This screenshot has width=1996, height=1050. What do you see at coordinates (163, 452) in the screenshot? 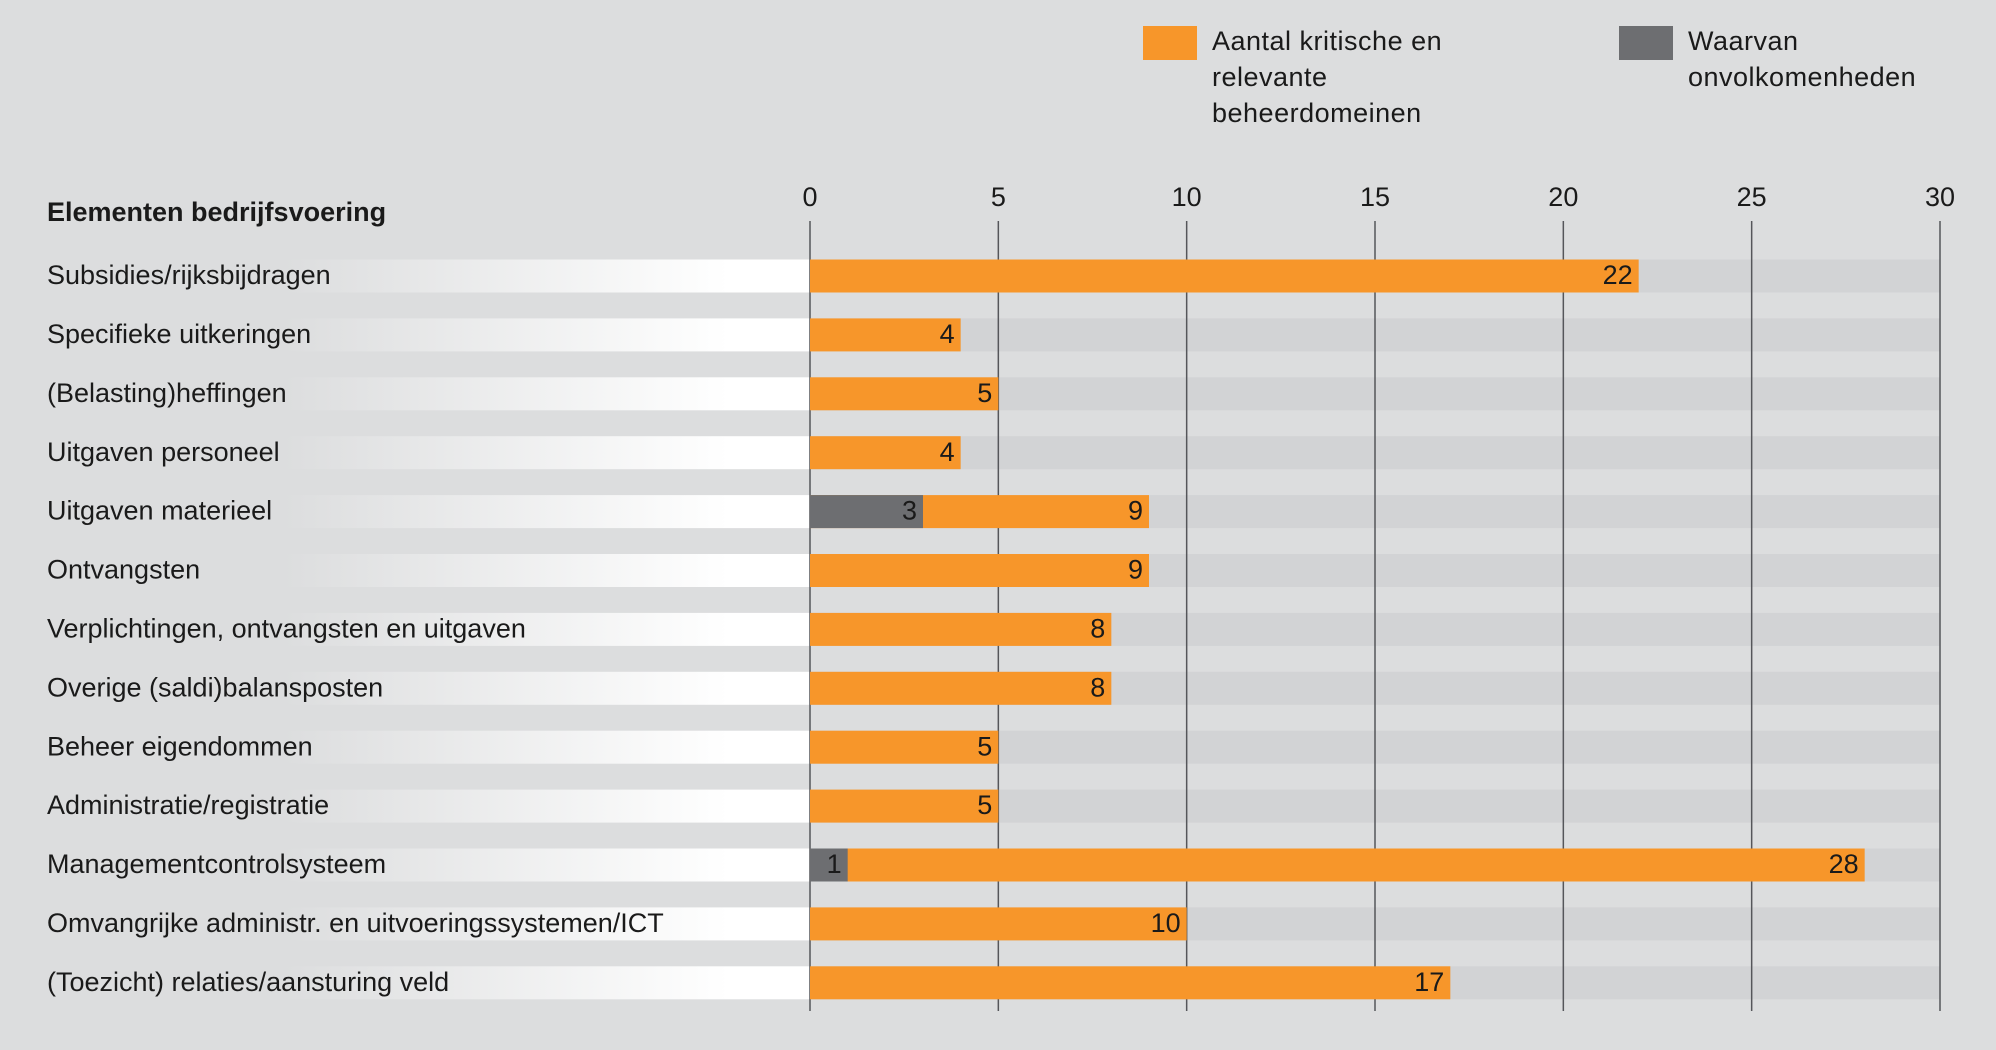
I see `y-tick-label: Uitgaven personeel` at bounding box center [163, 452].